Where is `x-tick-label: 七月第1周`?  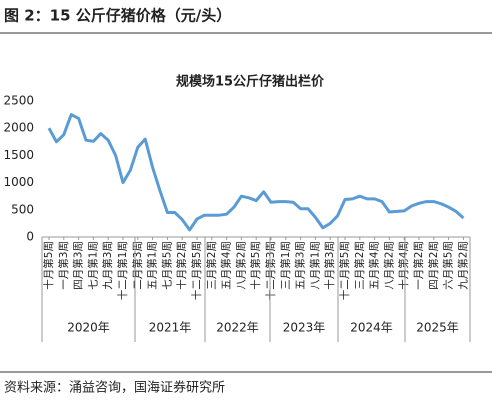 x-tick-label: 七月第1周 is located at coordinates (92, 265).